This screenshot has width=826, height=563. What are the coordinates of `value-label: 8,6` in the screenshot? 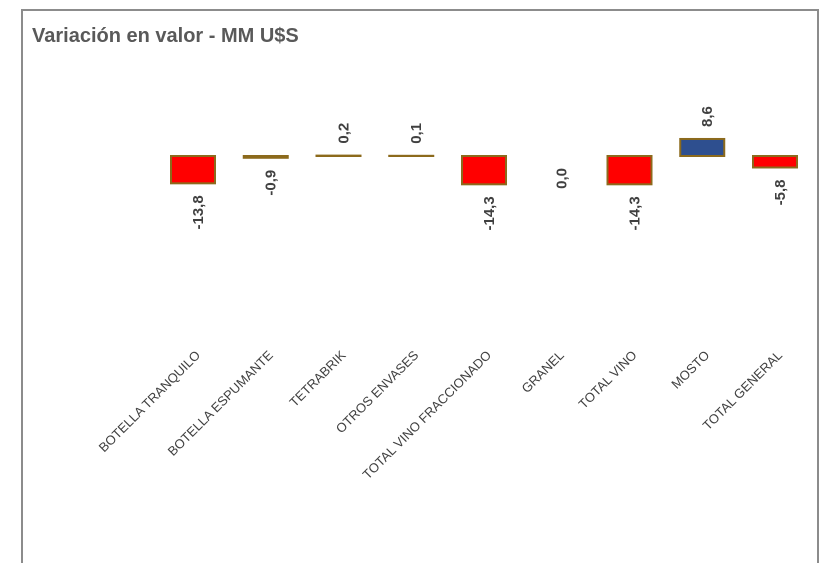 It's located at (707, 116).